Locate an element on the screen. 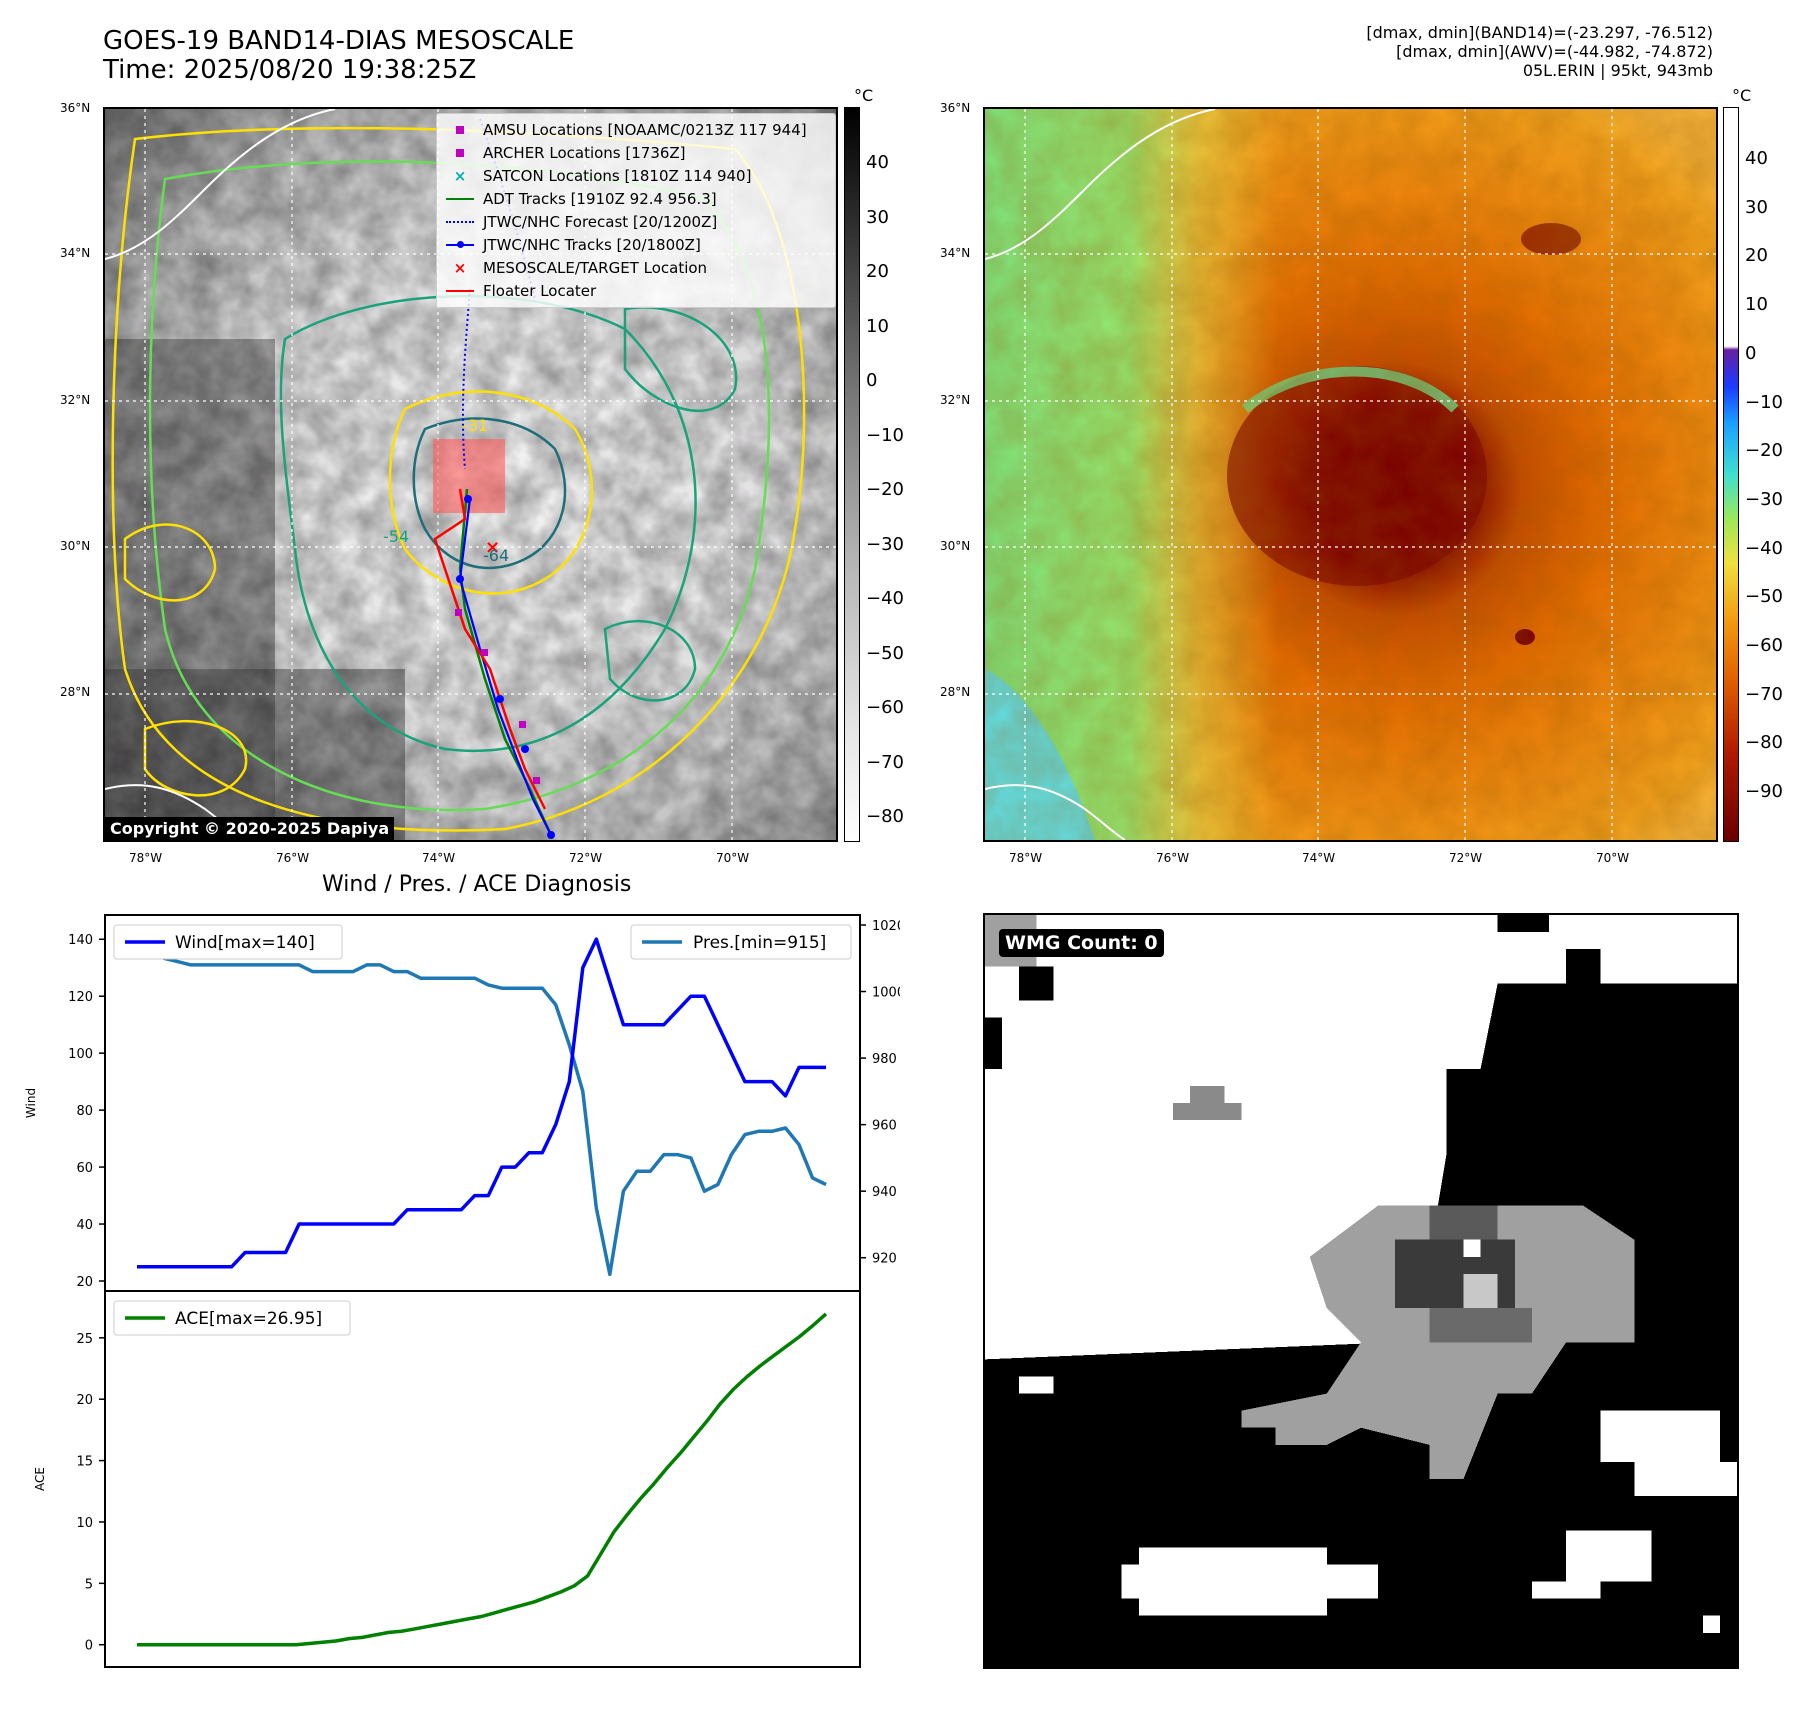 This screenshot has height=1710, width=1797. wmg-count-badge: WMG Count: 0 is located at coordinates (1081, 943).